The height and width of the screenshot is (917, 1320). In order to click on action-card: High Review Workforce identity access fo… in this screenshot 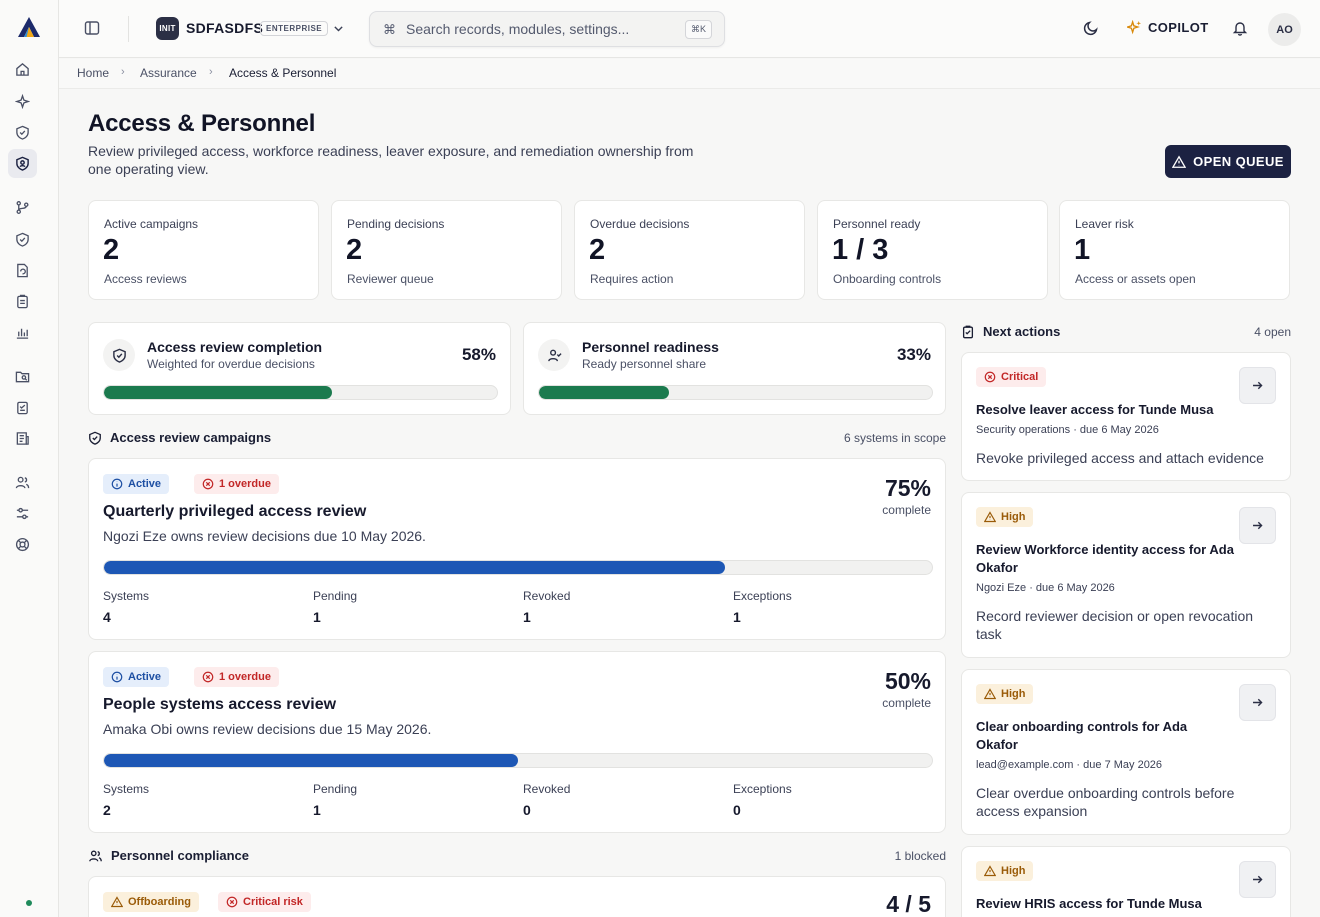, I will do `click(1126, 575)`.